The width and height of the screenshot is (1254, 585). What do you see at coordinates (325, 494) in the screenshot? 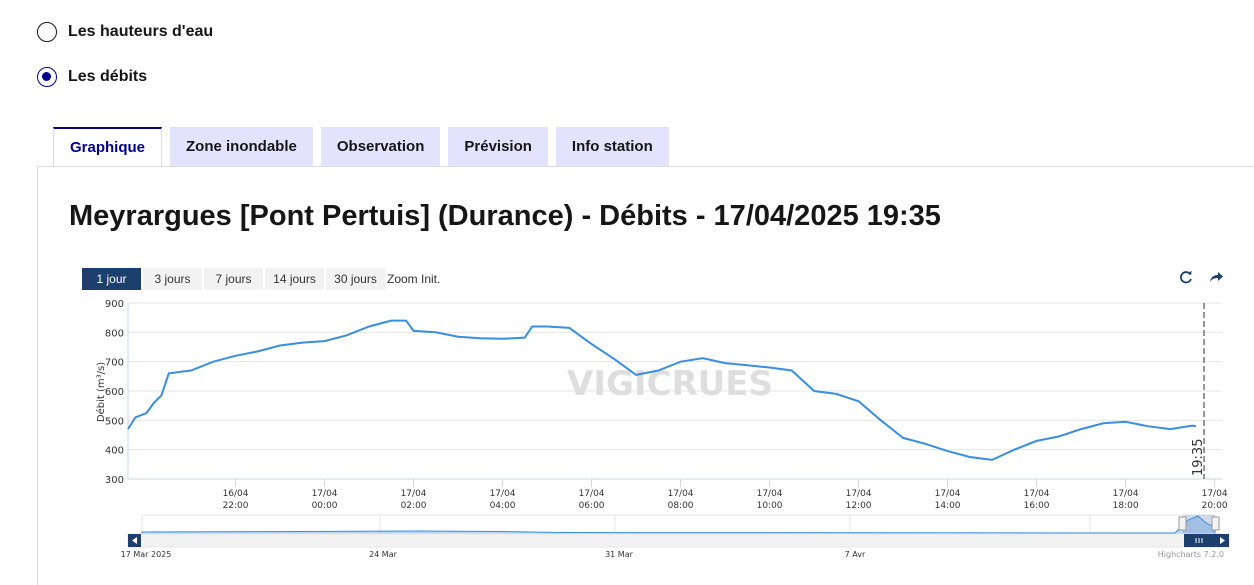
I see `x-tick-label-date-1: 17/04` at bounding box center [325, 494].